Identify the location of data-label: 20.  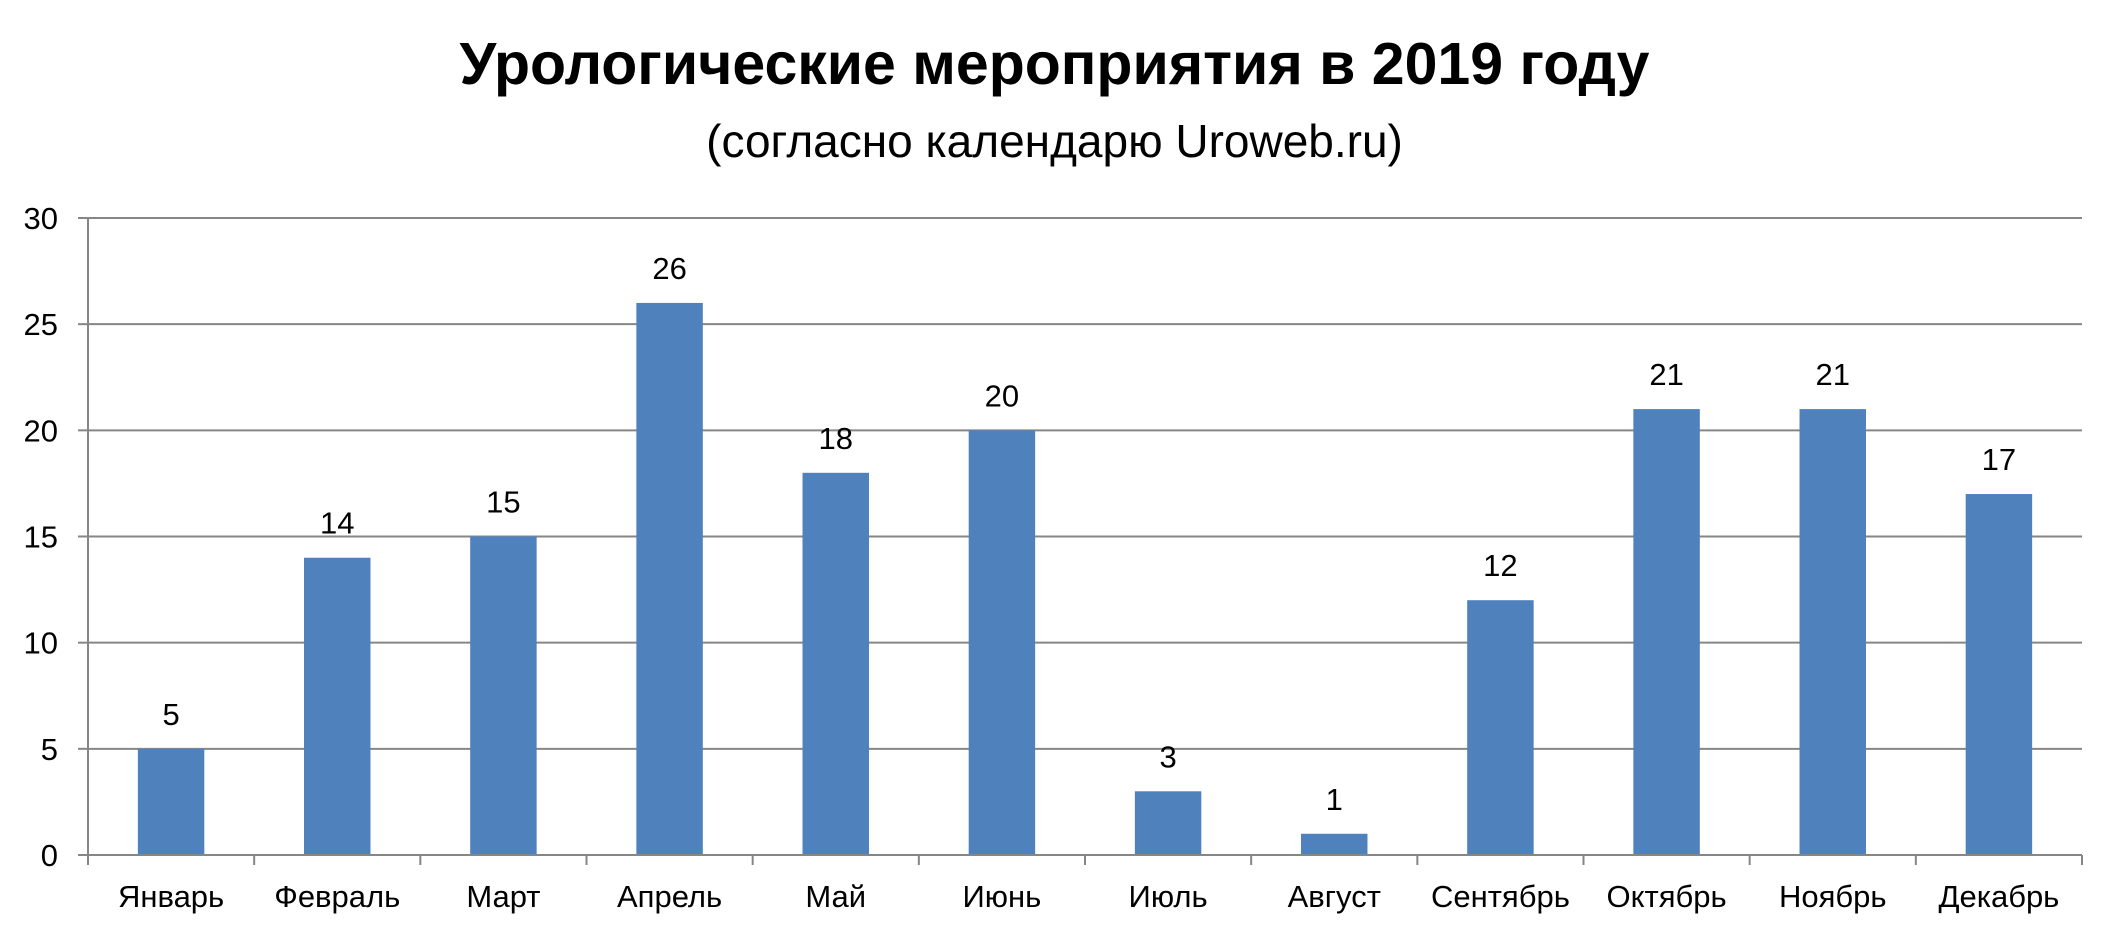
(1002, 395).